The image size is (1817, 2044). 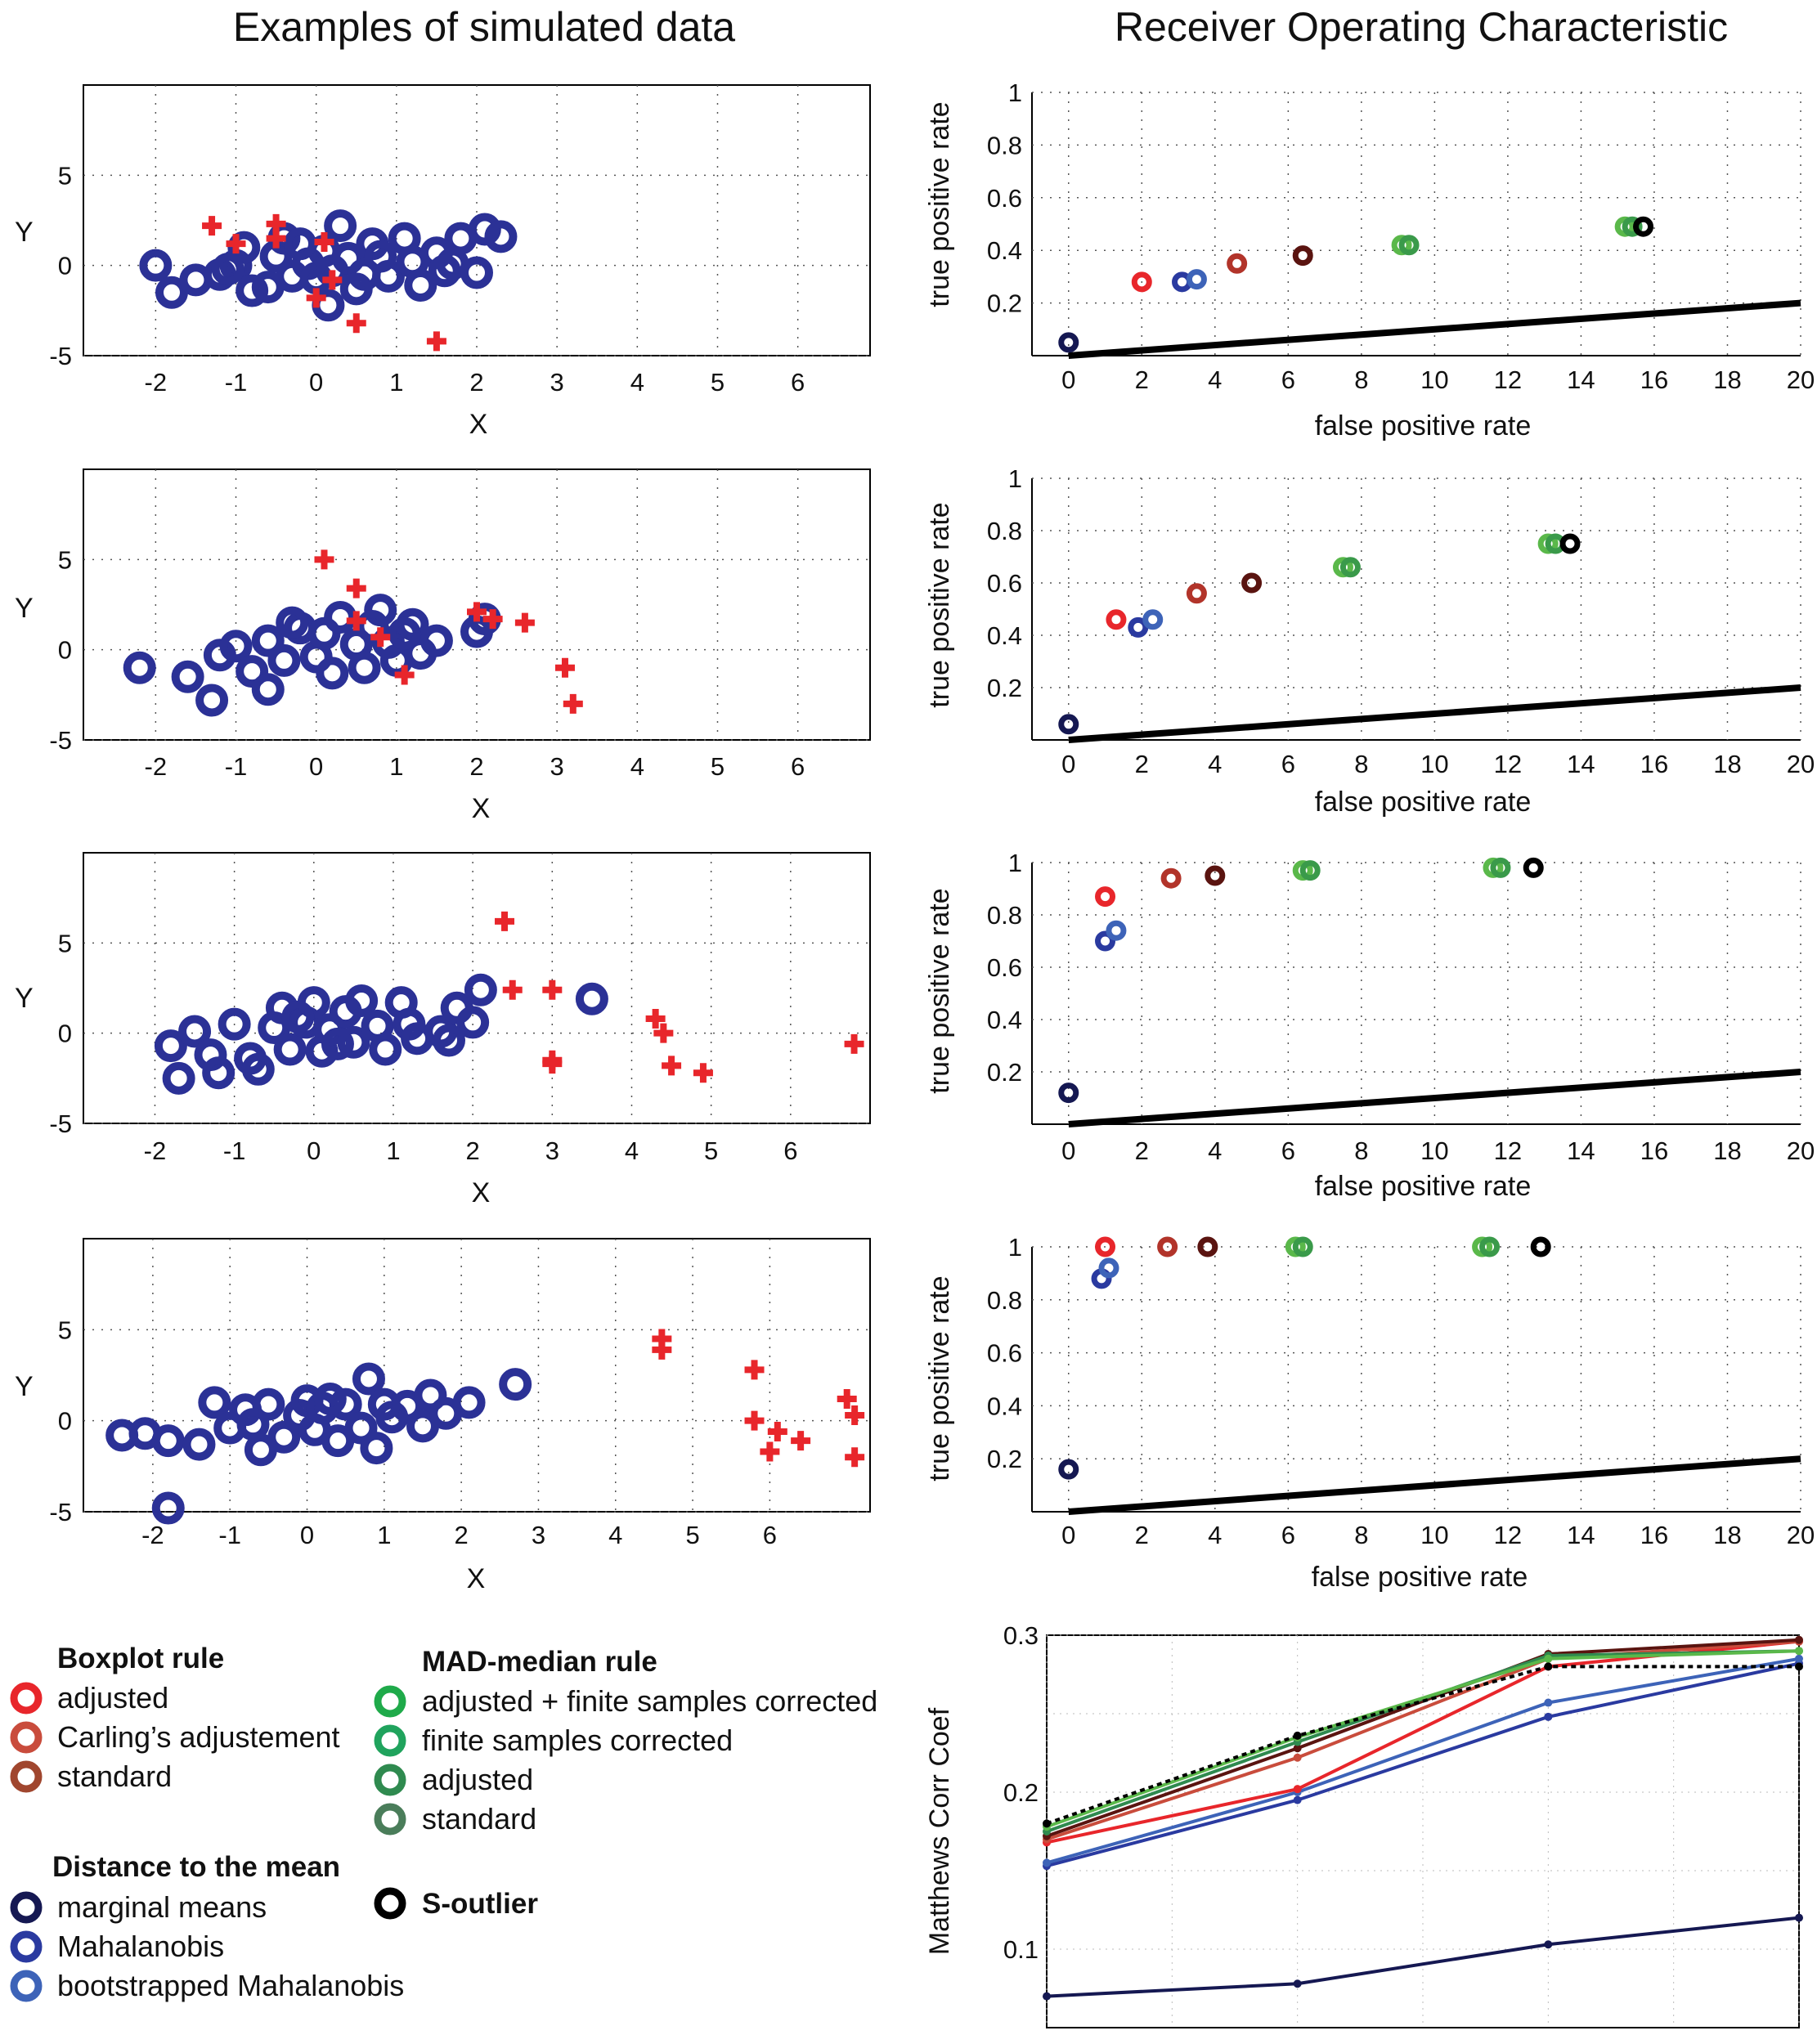 What do you see at coordinates (1004, 199) in the screenshot?
I see `y-tick-label: 0.6` at bounding box center [1004, 199].